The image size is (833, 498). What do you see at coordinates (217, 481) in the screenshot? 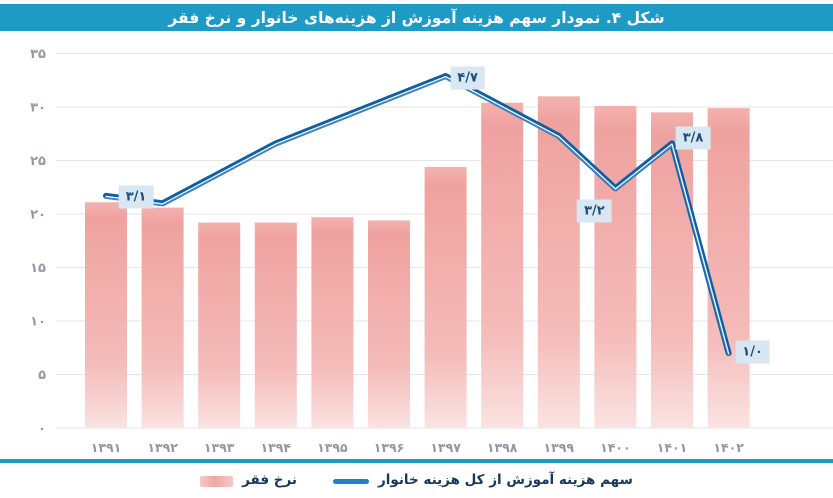
I see `poverty-rate-bar-swatch` at bounding box center [217, 481].